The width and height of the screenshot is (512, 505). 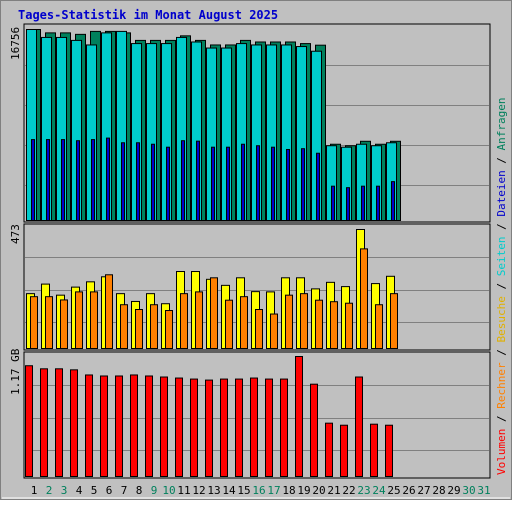 I want to click on x-tick-day-17: 17, so click(x=273, y=490).